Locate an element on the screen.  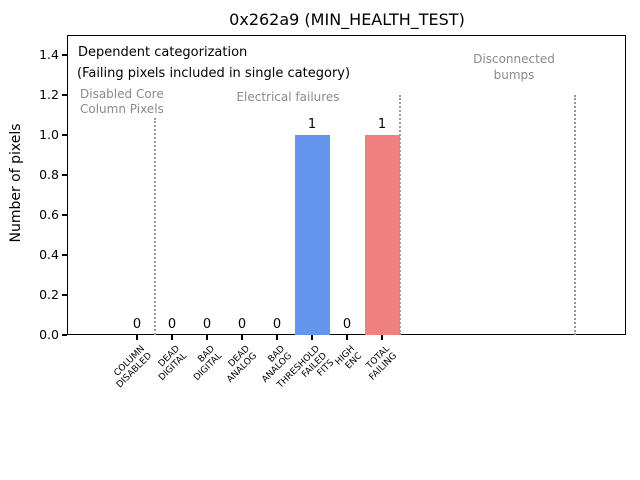
y-axis-tick-label: 1.0 is located at coordinates (49, 134).